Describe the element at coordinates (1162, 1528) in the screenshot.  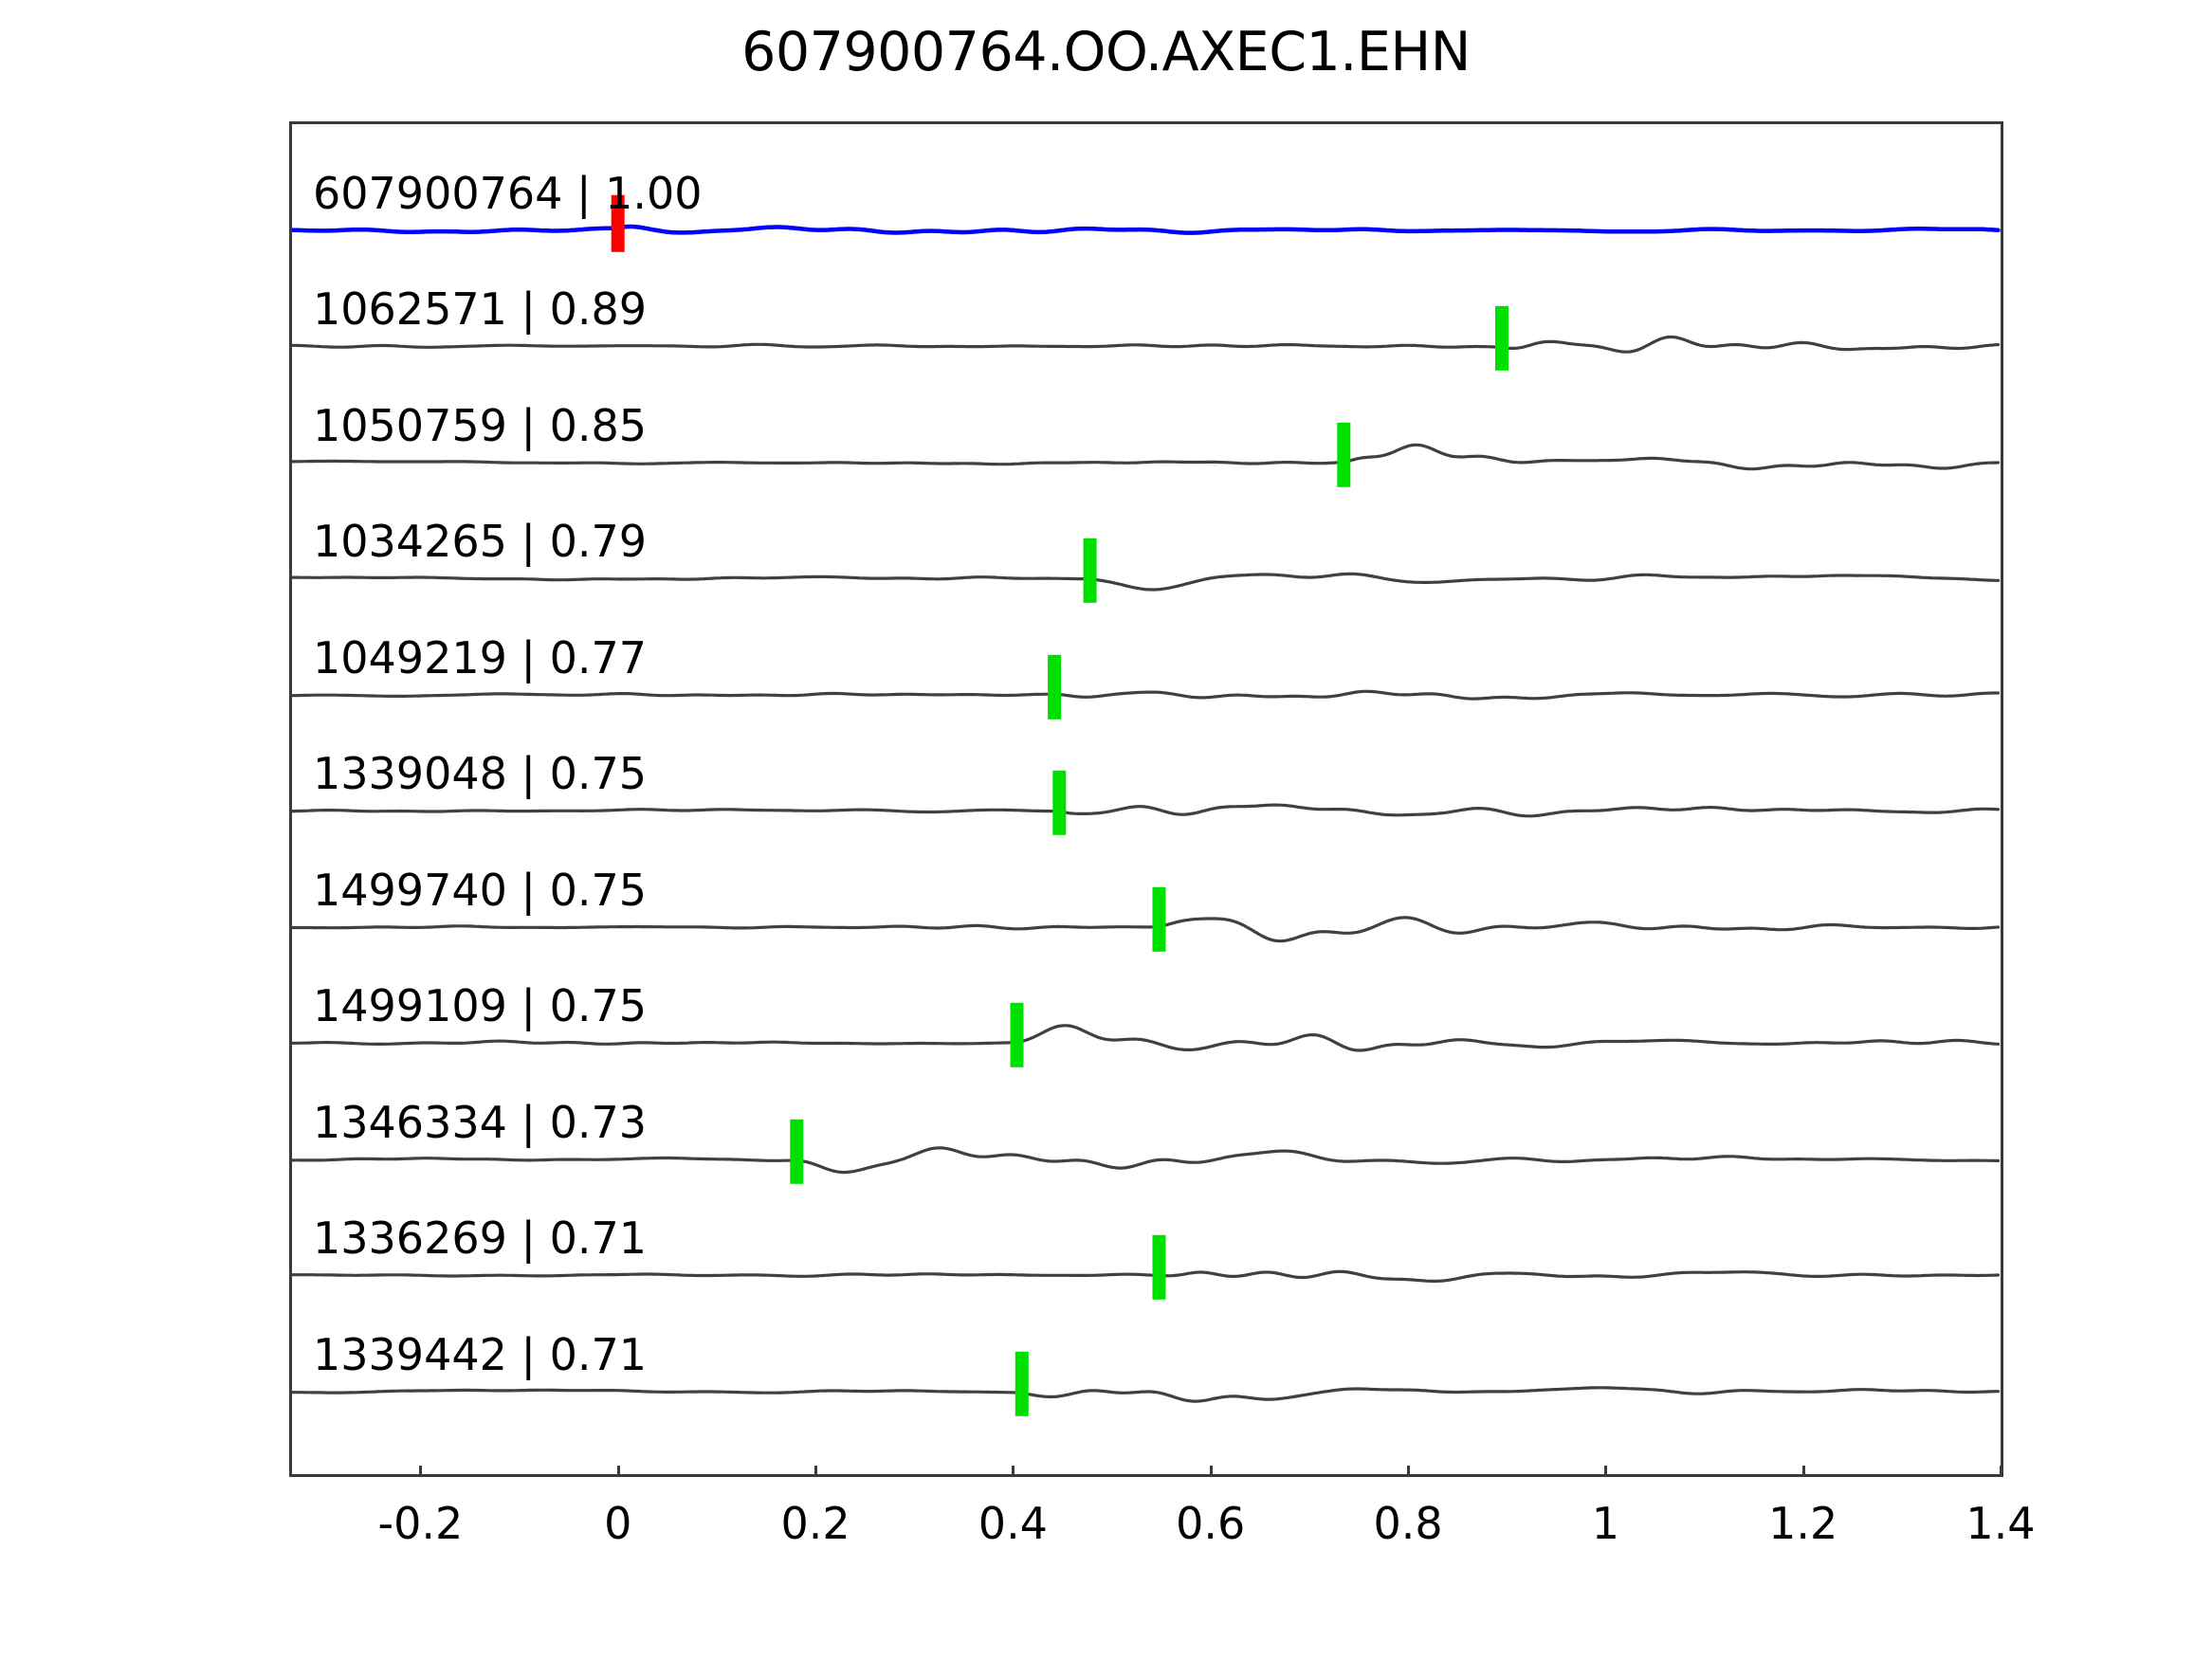
I see `x-axis: -0.2 0 0.2 0.4 0.6 0.8 1 1.2 1.4` at that location.